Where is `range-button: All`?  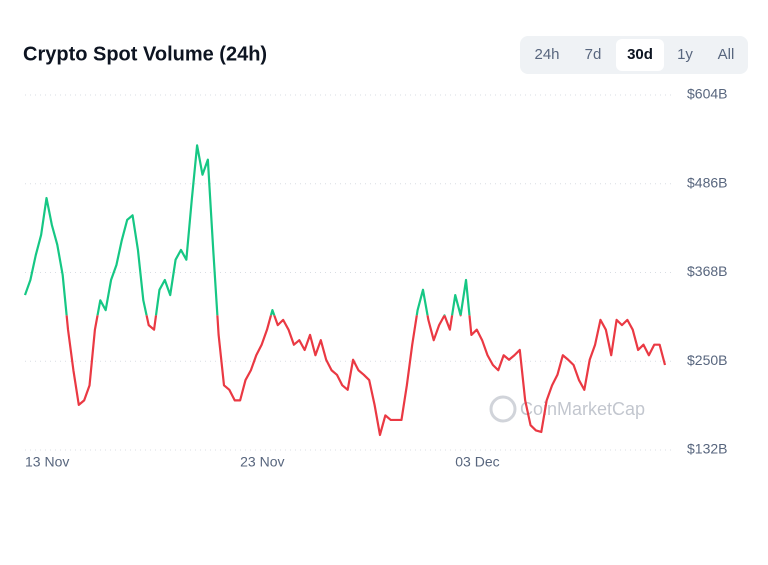 range-button: All is located at coordinates (726, 54).